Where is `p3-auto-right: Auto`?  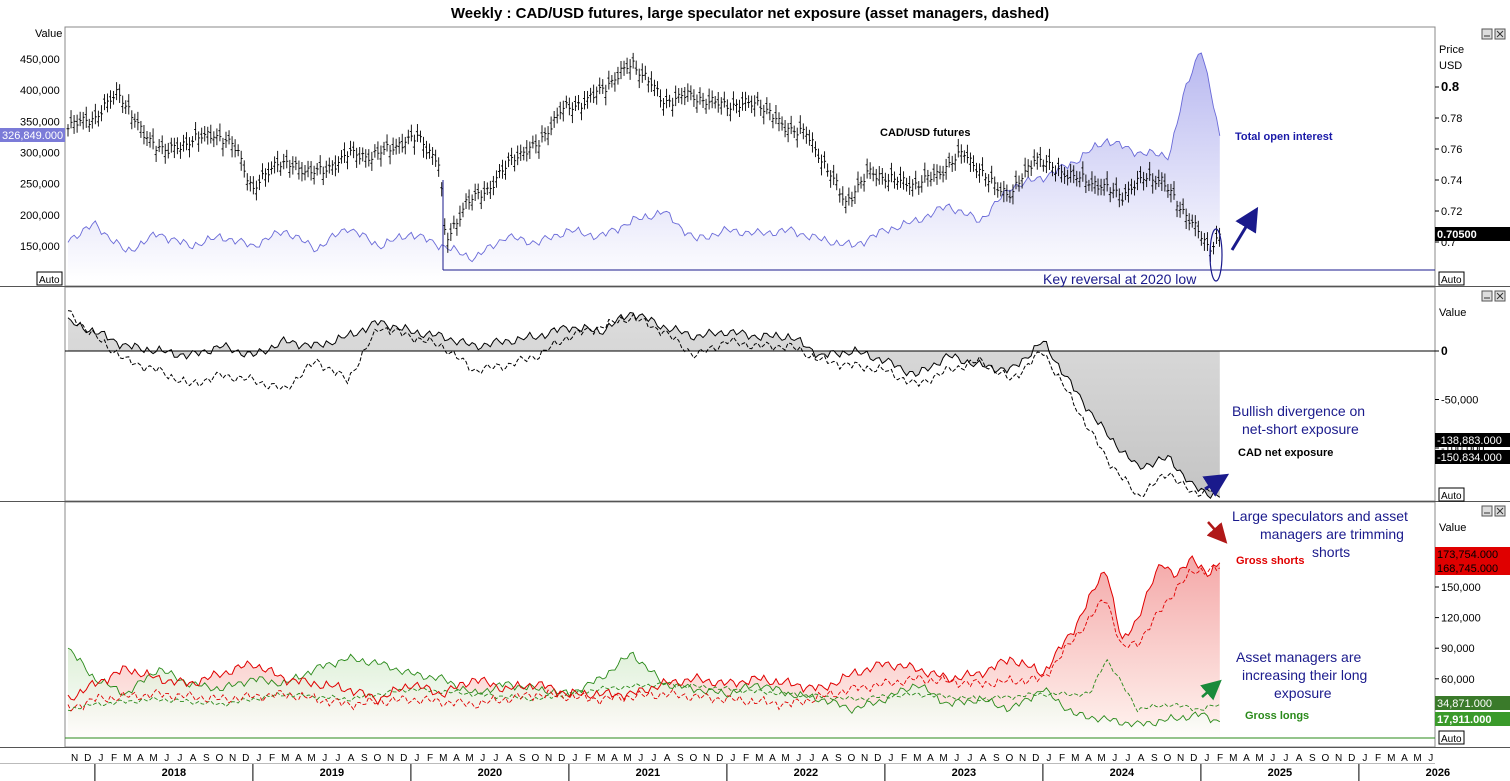 p3-auto-right: Auto is located at coordinates (1451, 739).